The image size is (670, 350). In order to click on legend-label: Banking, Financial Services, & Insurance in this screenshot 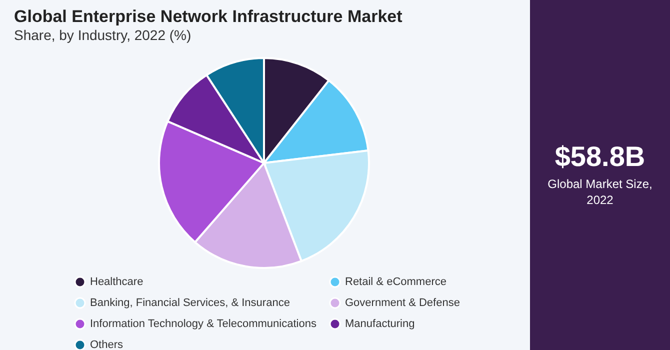, I will do `click(190, 303)`.